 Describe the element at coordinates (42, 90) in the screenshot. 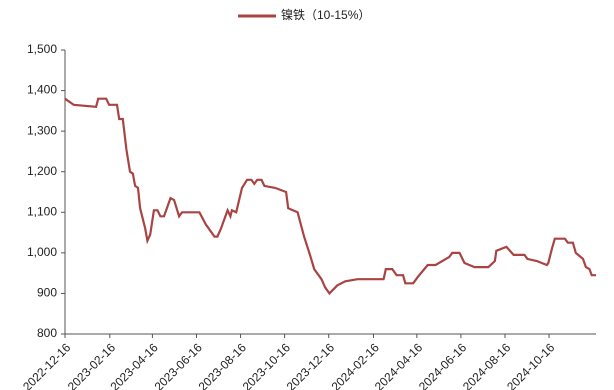

I see `y-tick-label: 1,400` at that location.